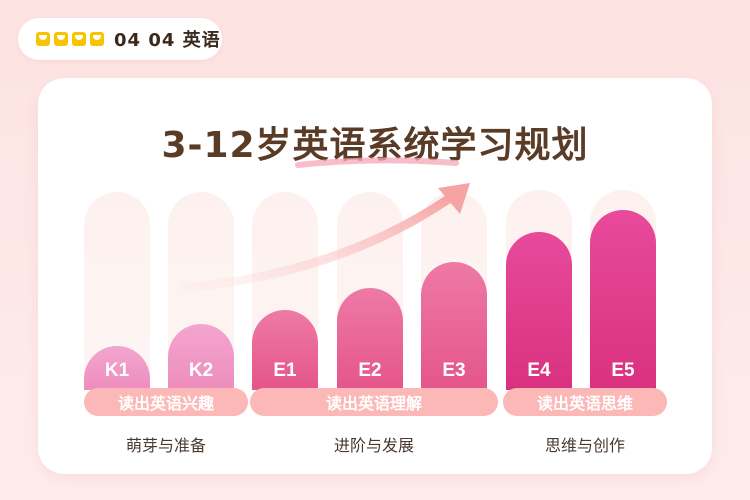  I want to click on level-bar-e1: E1, so click(285, 350).